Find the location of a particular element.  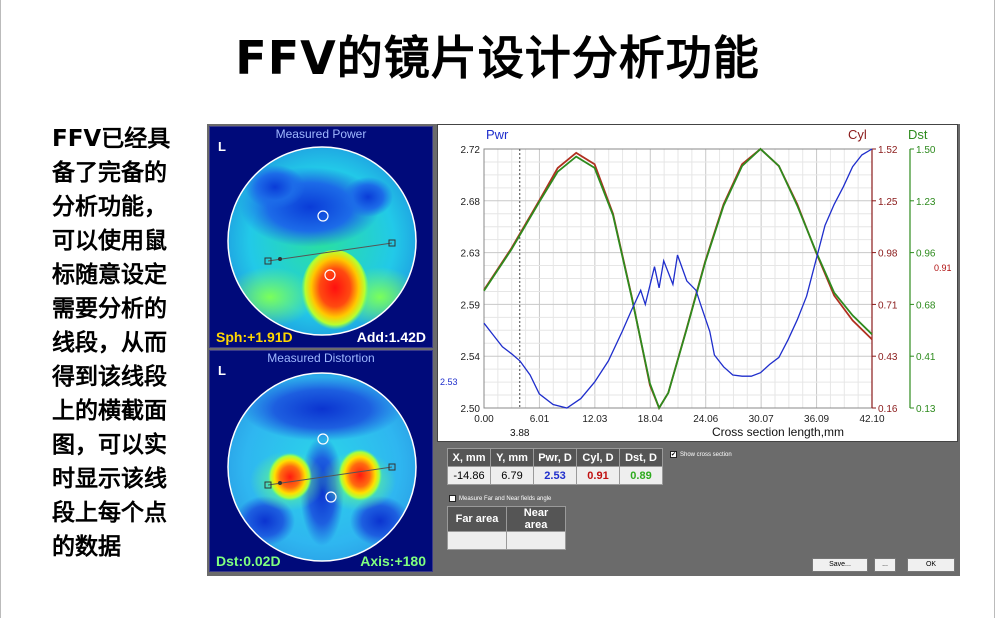

sph-value: Sph:+1.91D is located at coordinates (254, 337).